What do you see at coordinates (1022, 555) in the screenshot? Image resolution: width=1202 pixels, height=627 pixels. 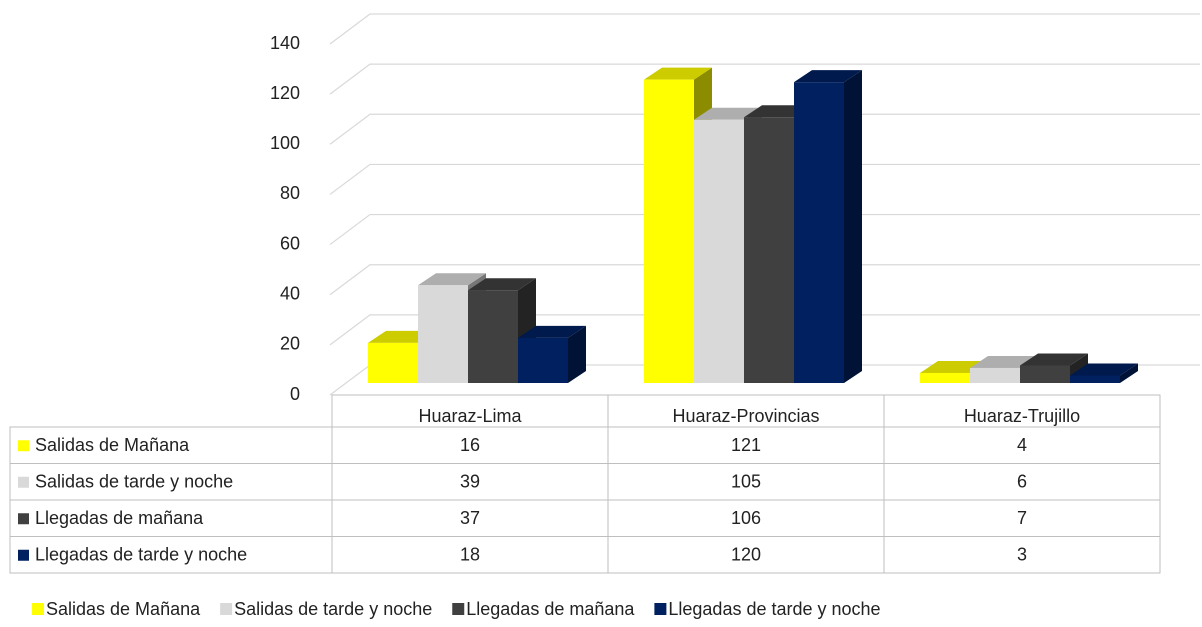 I see `table-value: 3` at bounding box center [1022, 555].